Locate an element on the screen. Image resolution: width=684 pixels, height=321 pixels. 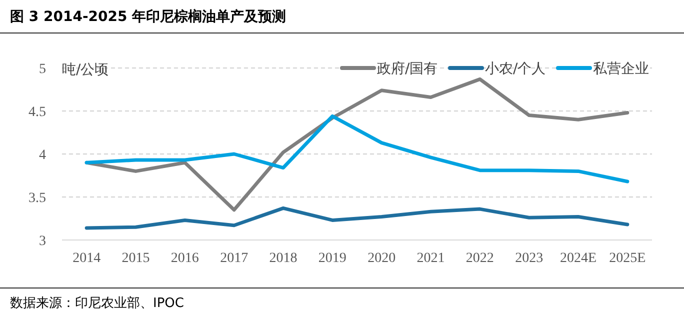
xtick: 2025E is located at coordinates (627, 258).